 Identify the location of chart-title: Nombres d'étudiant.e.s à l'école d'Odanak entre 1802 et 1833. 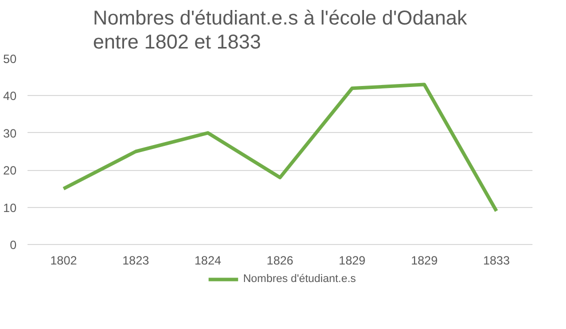
(280, 30).